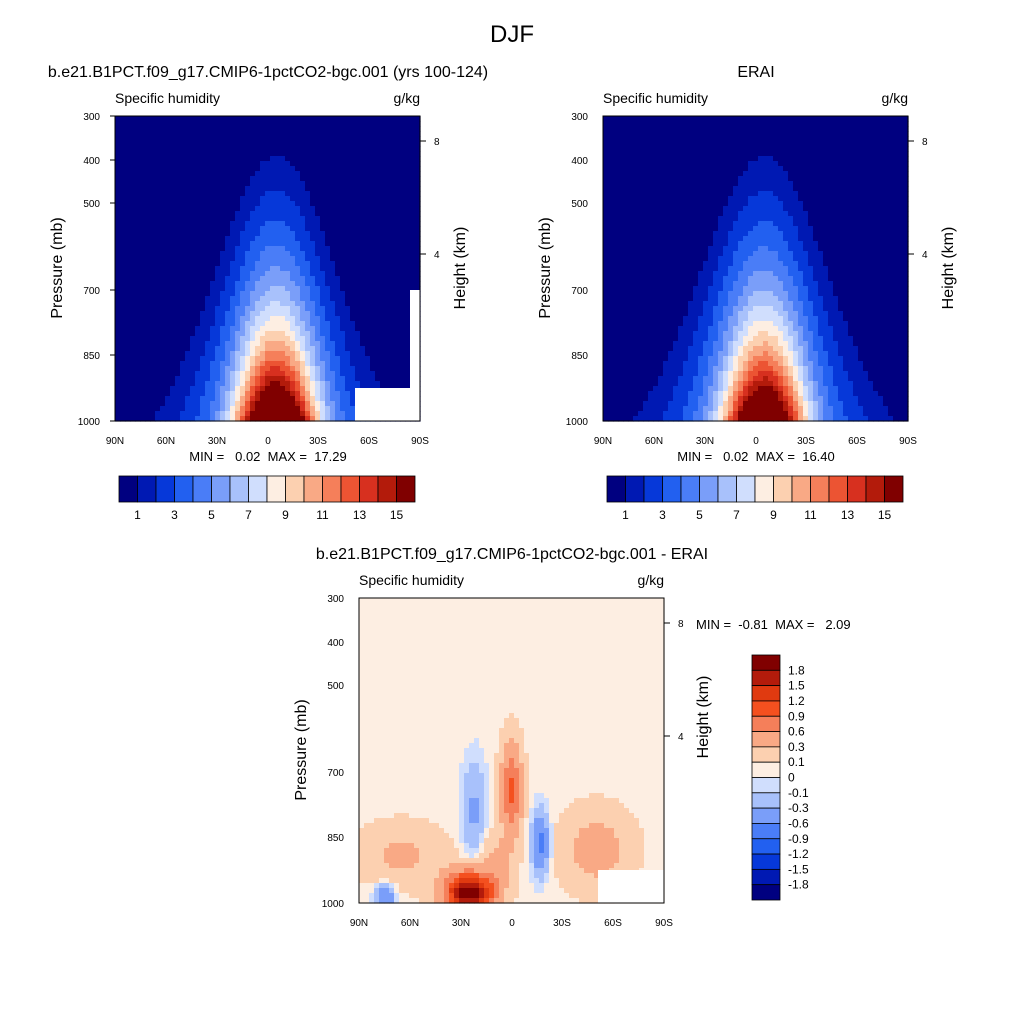 The height and width of the screenshot is (1024, 1024). I want to click on colorbar-swatch, so click(406, 489).